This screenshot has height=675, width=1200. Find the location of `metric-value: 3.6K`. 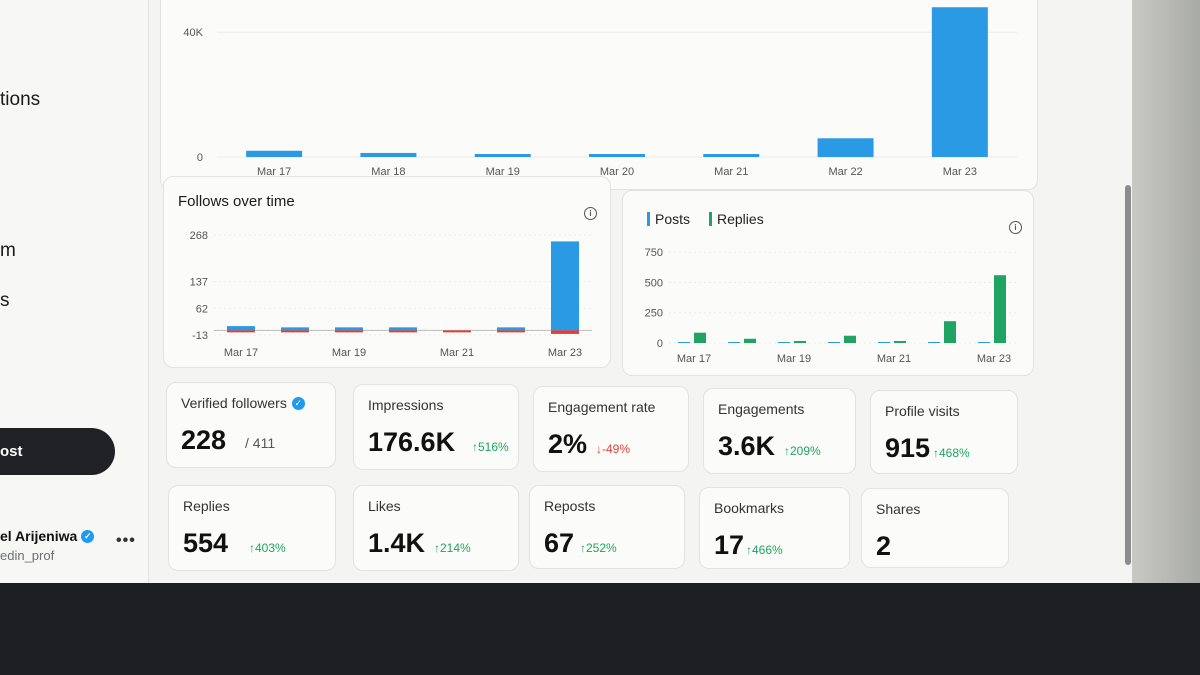

metric-value: 3.6K is located at coordinates (747, 446).